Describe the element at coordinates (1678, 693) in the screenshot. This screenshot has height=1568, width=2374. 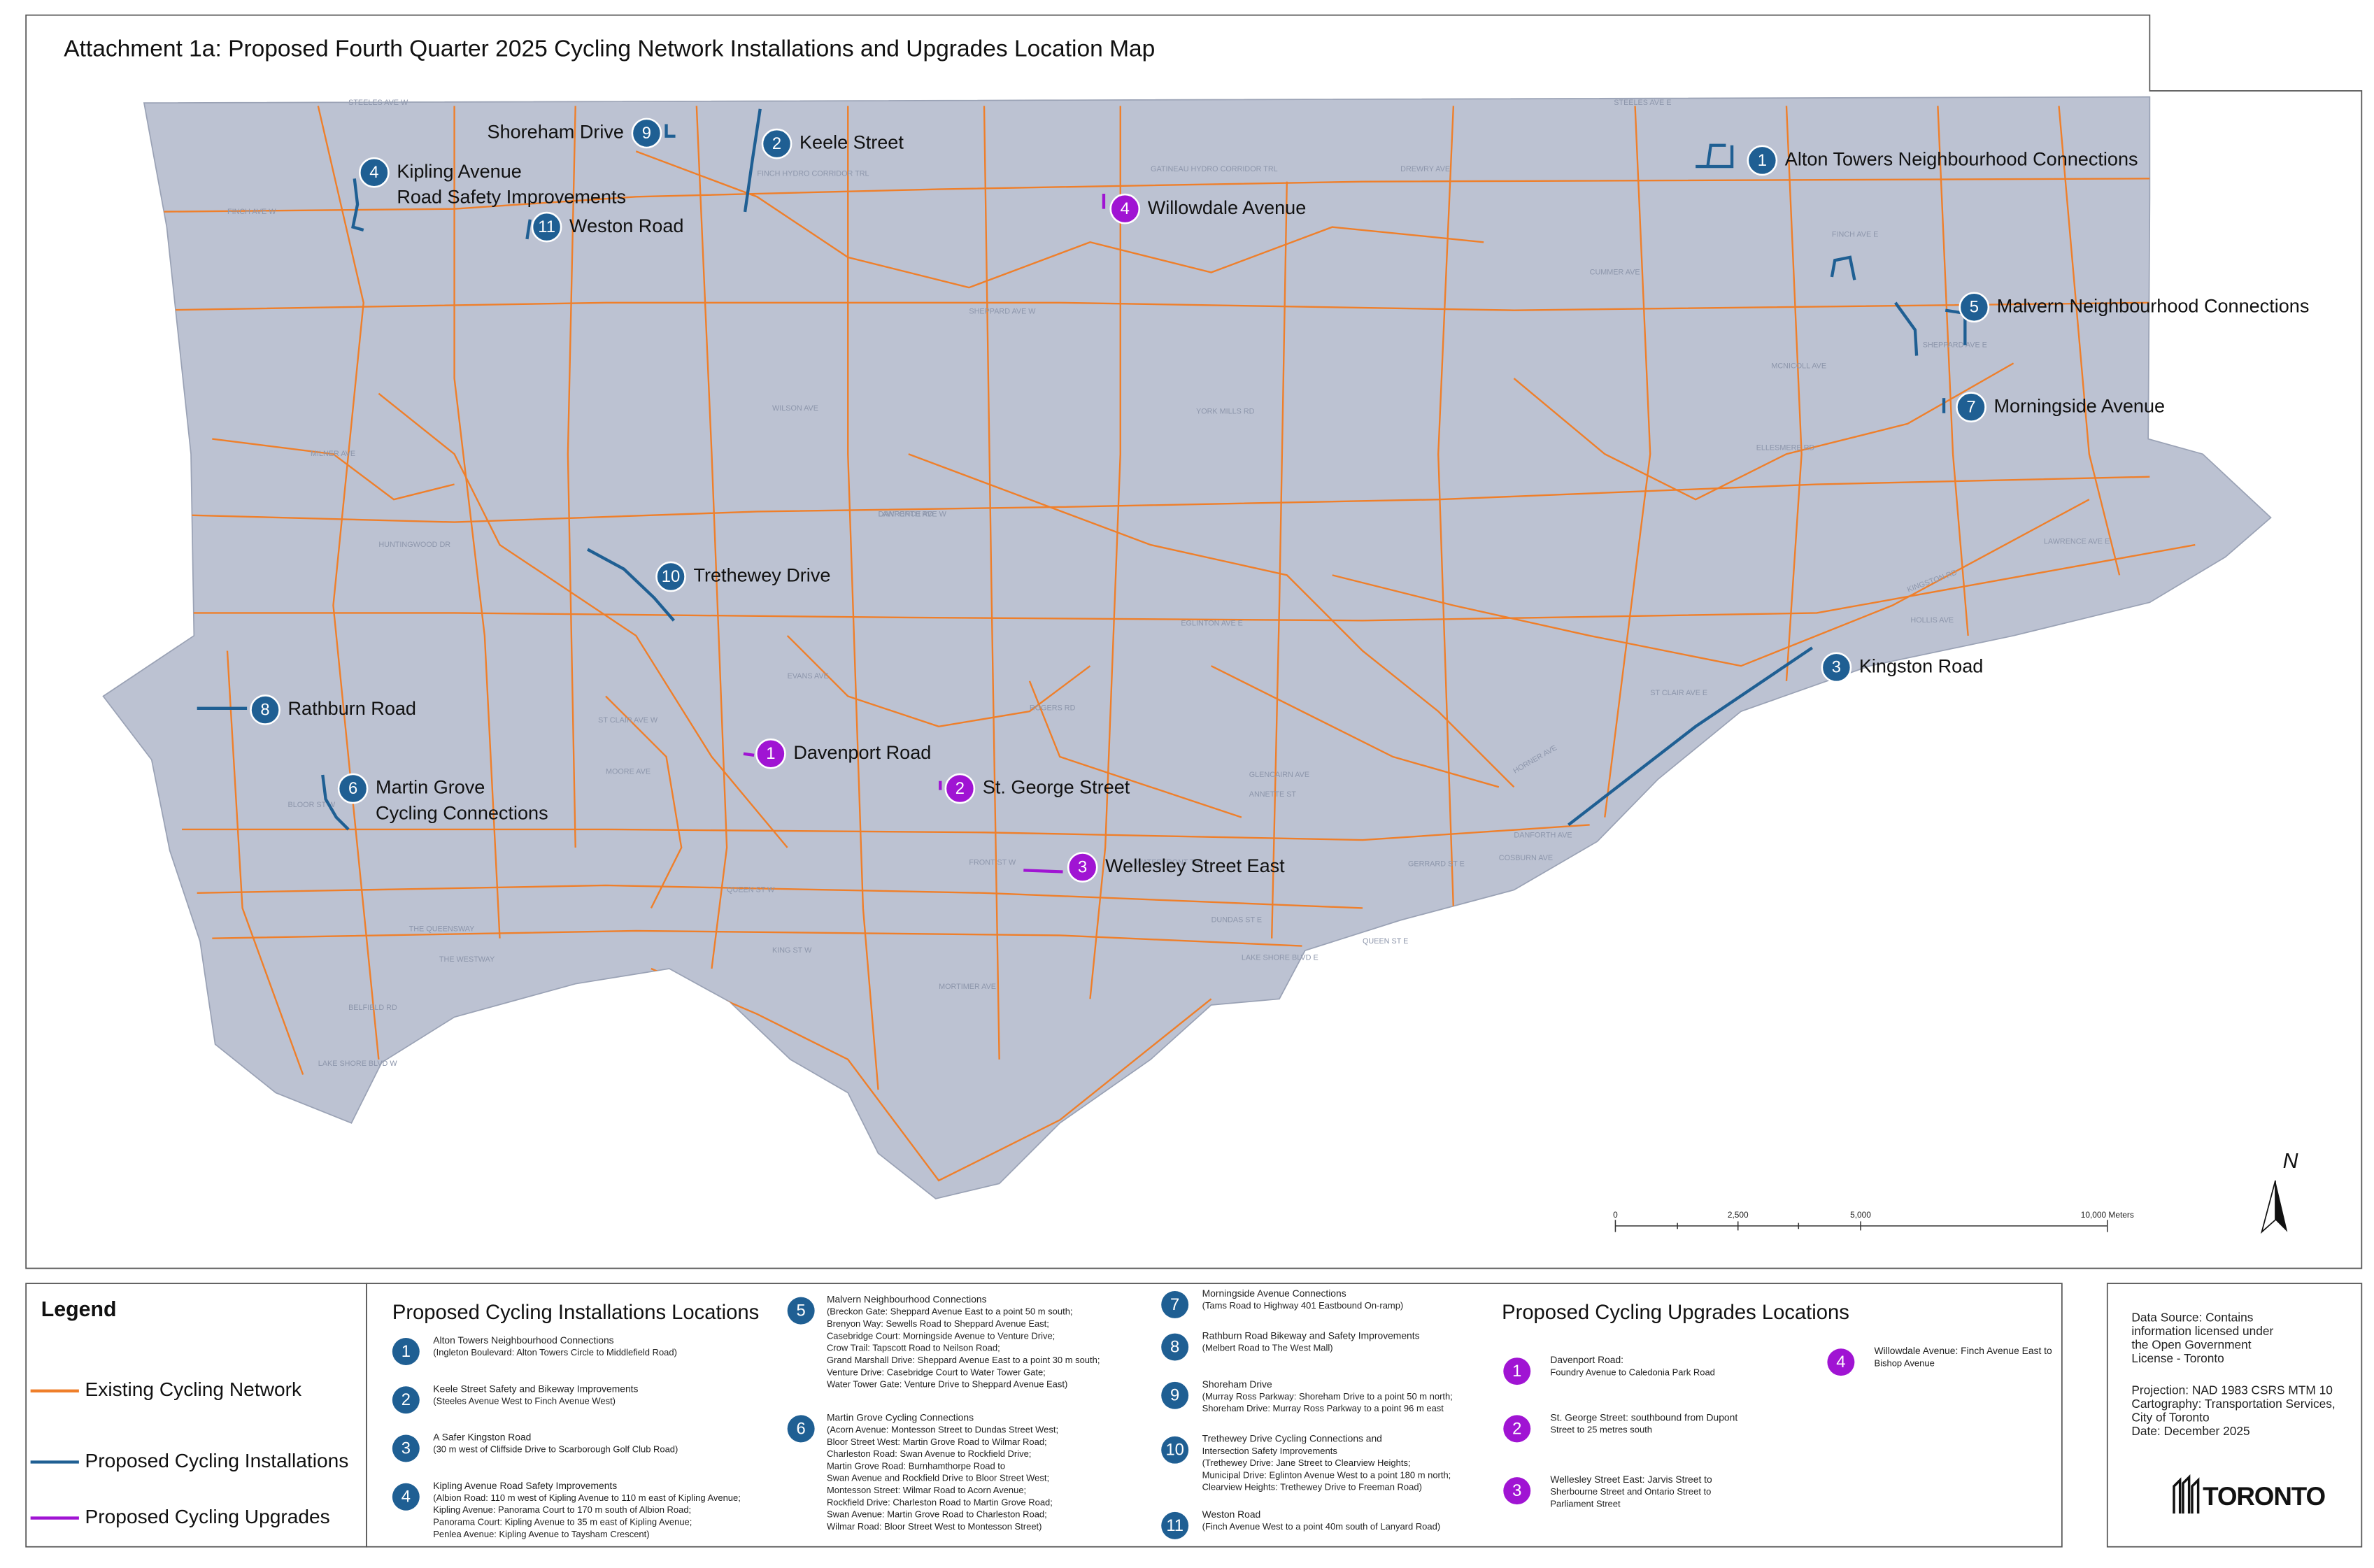
I see `street-label: ST CLAIR AVE E` at that location.